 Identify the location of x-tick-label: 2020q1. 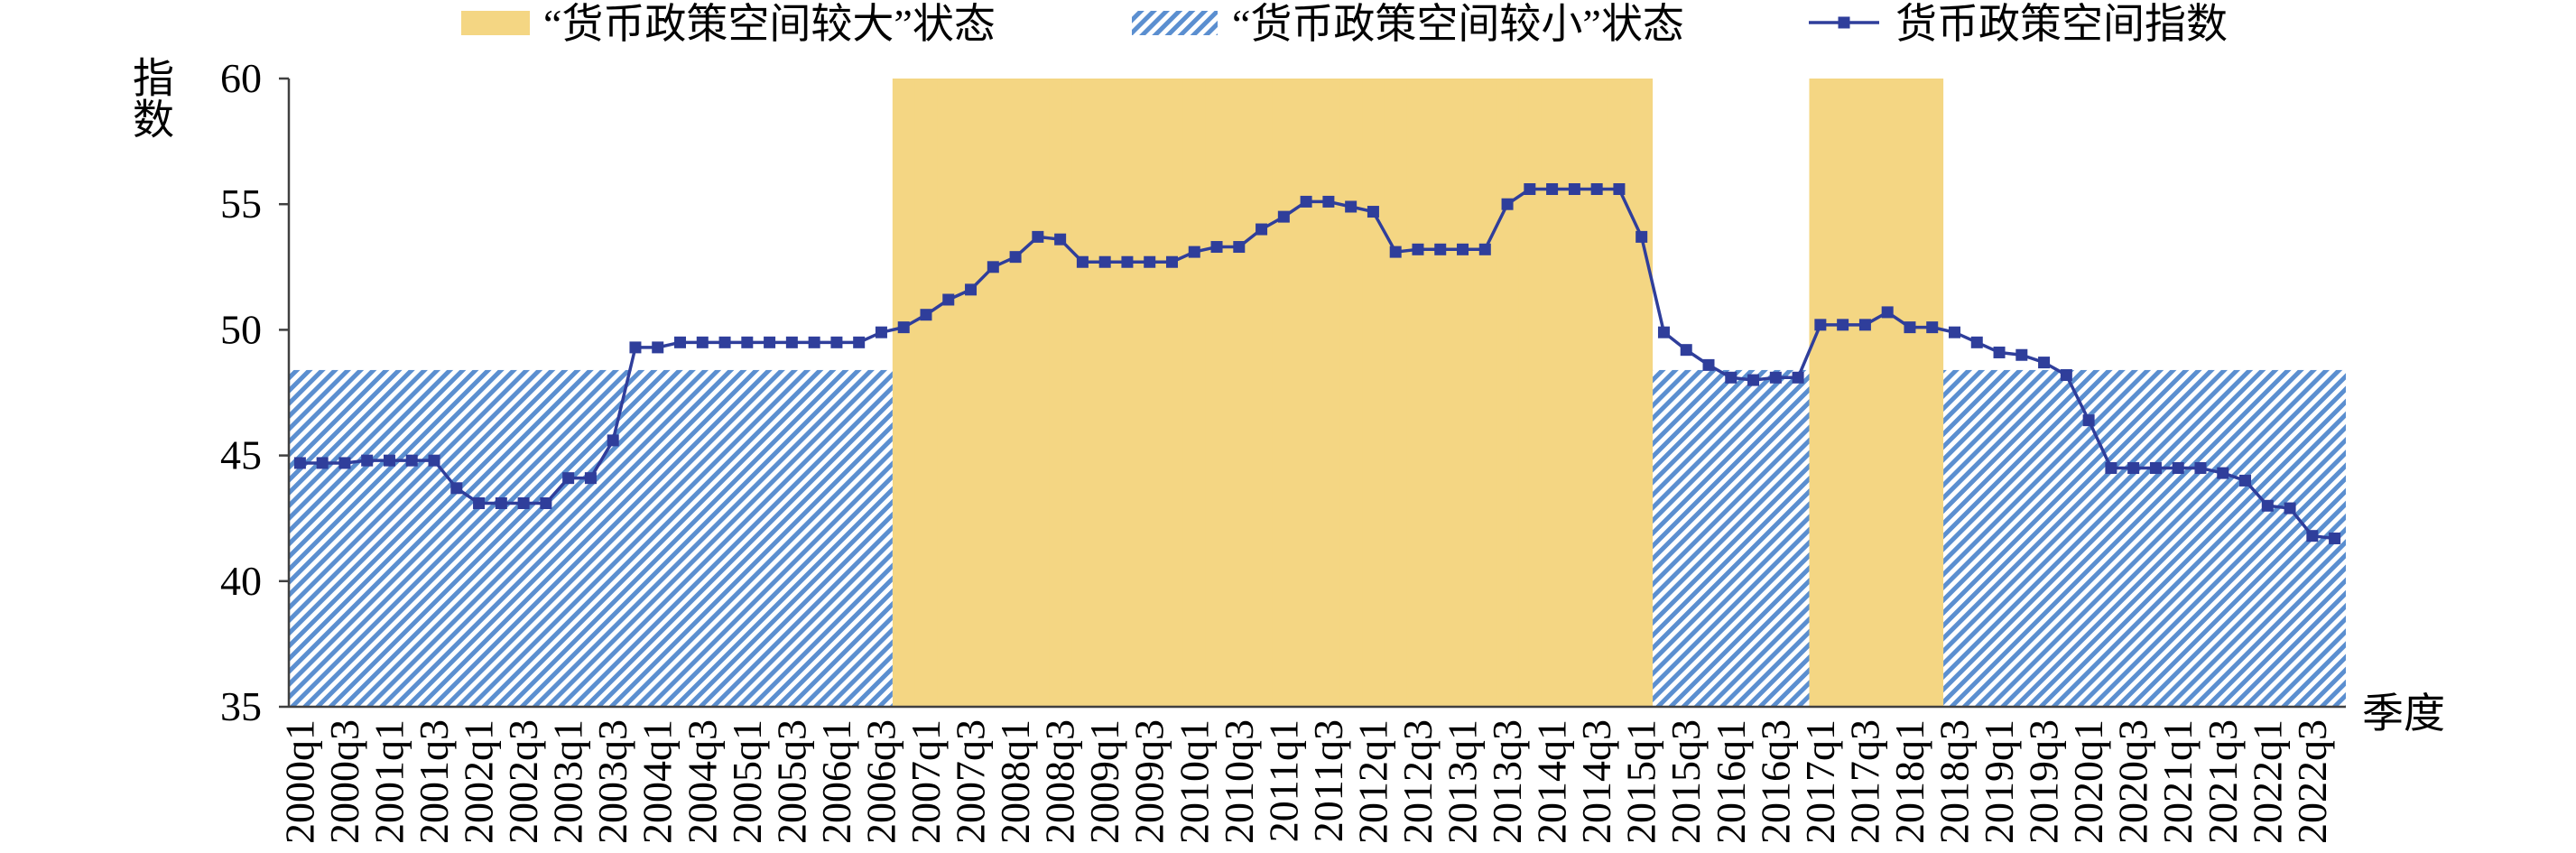
(2088, 782).